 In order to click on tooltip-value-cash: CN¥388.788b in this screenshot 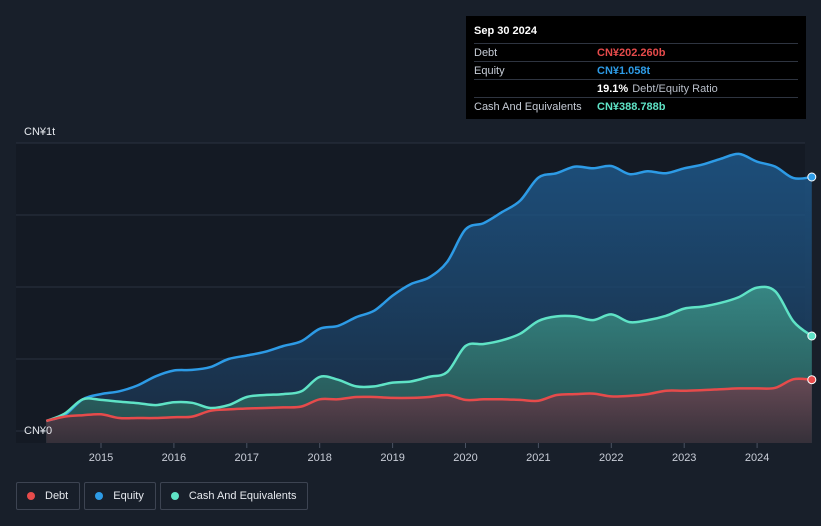, I will do `click(631, 106)`.